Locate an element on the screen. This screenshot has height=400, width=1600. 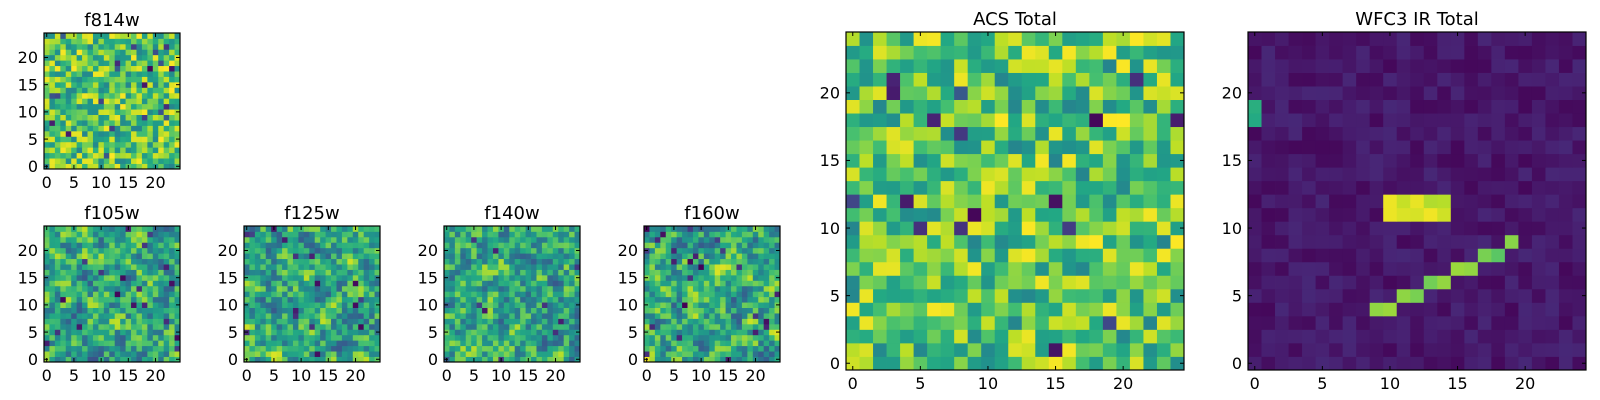
x-tick-label: 15 is located at coordinates (328, 375).